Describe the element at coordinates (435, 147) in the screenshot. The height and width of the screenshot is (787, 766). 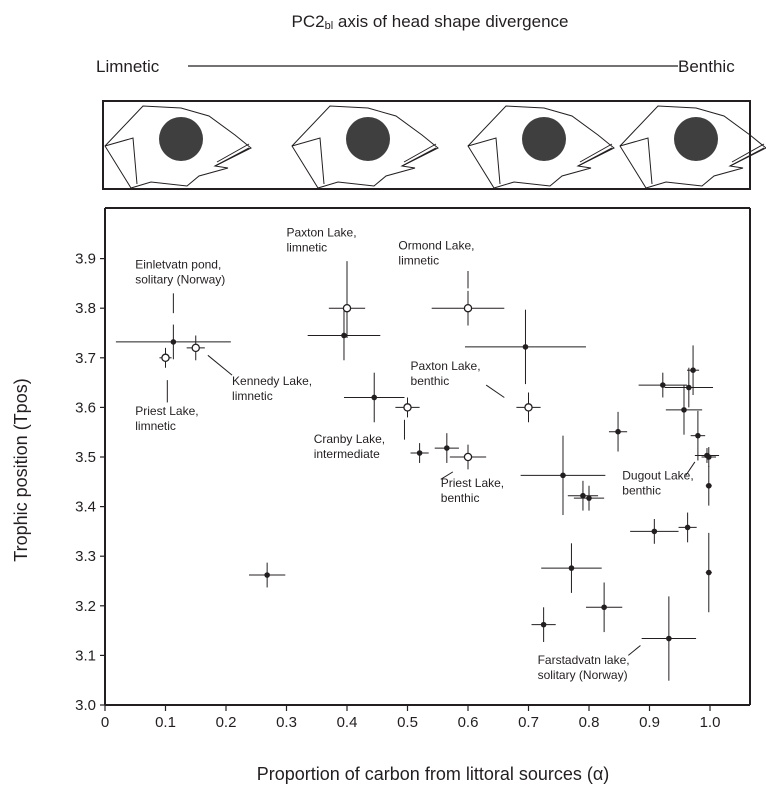
I see `head-outlines` at that location.